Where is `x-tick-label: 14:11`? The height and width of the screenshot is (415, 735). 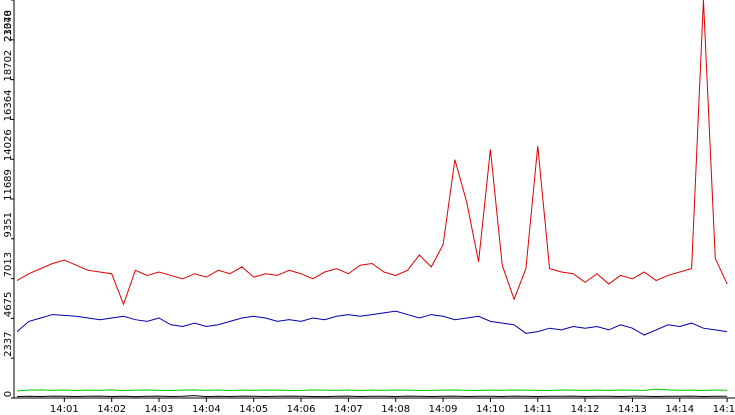 x-tick-label: 14:11 is located at coordinates (537, 409).